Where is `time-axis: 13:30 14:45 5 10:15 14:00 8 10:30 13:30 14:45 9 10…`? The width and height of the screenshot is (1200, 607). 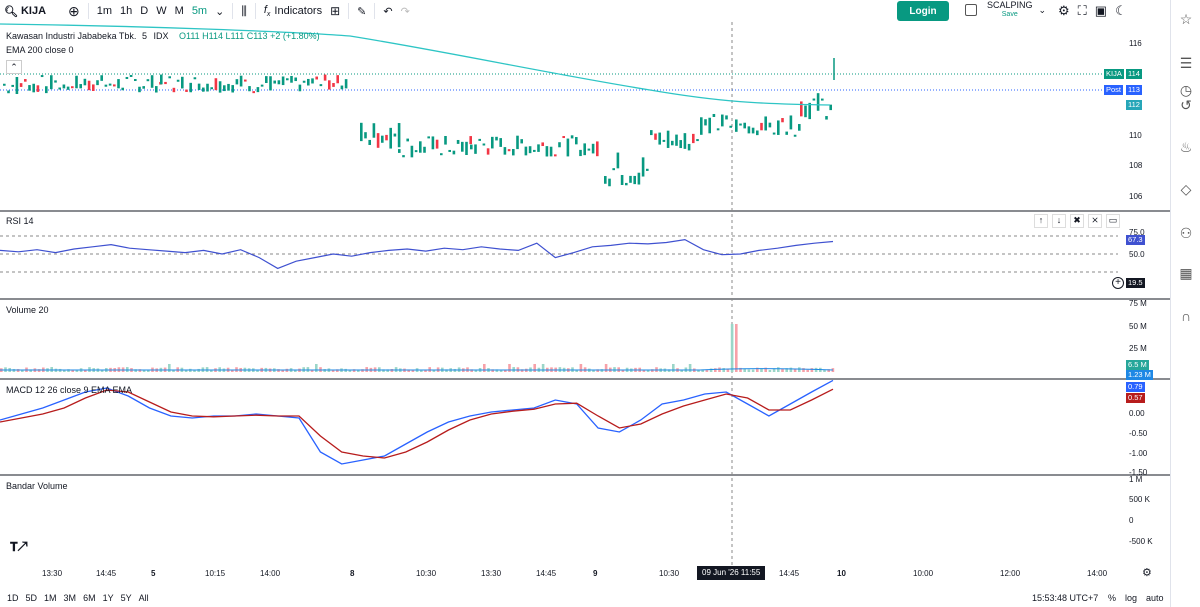
time-axis: 13:30 14:45 5 10:15 14:00 8 10:30 13:30 14:45 9 10… is located at coordinates (585, 574).